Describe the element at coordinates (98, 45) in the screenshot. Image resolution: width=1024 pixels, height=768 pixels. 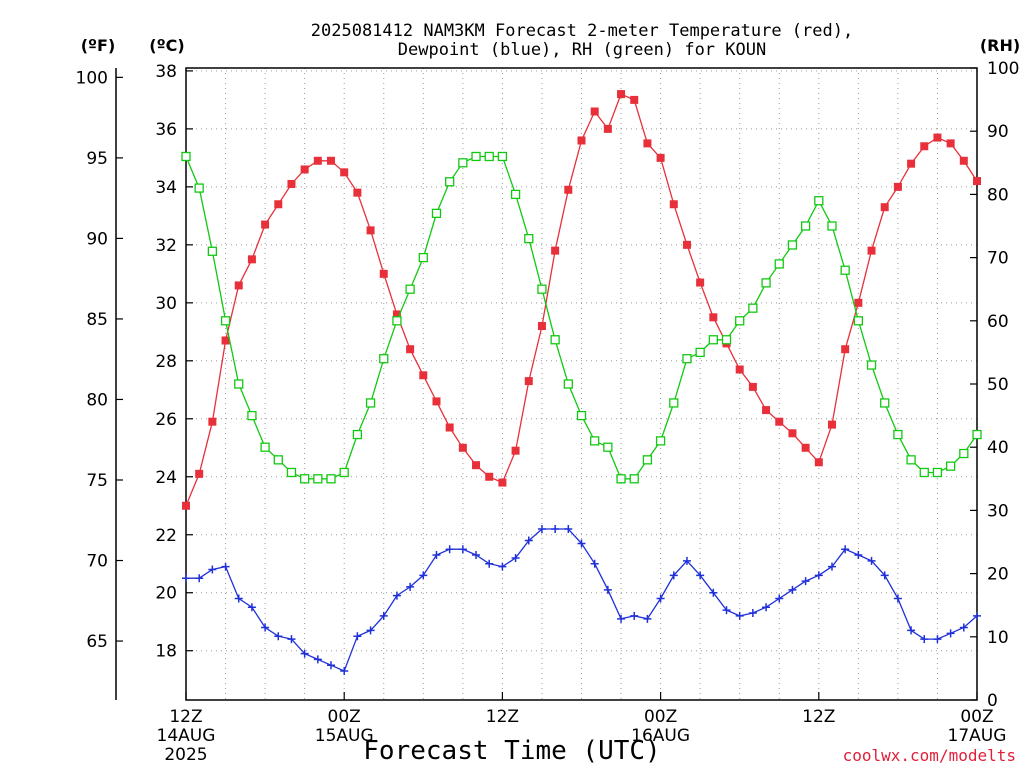
I see `unit-fahrenheit: (ºF)` at that location.